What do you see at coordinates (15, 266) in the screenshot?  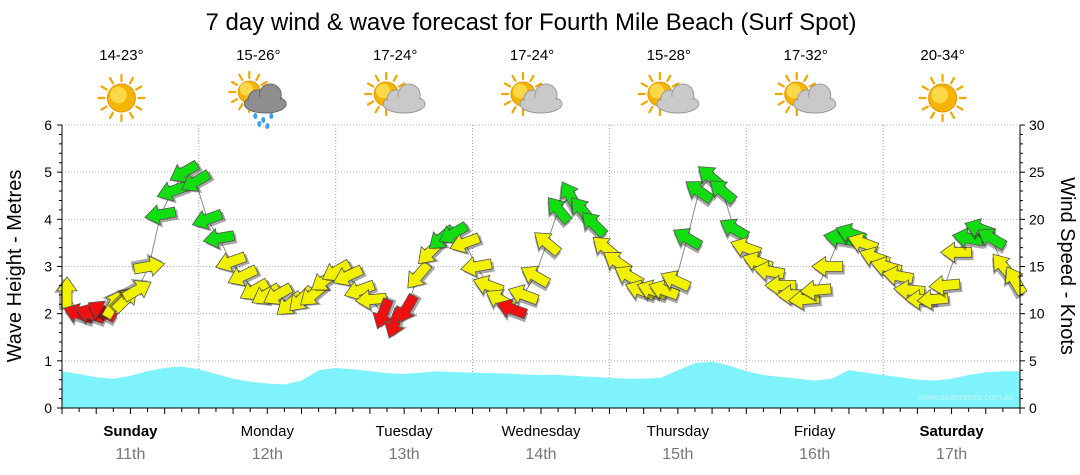 I see `y-axis-label-left: Wave Height - Metres` at bounding box center [15, 266].